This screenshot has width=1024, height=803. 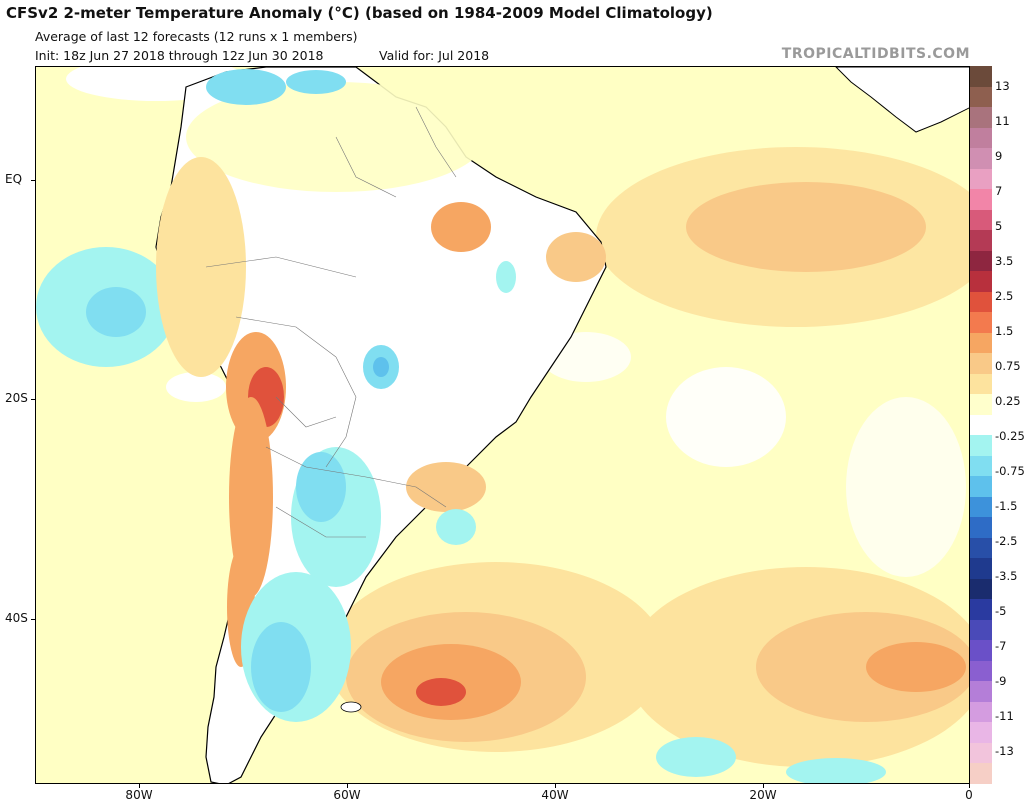 I want to click on colorbar-label: -3.5, so click(x=1006, y=576).